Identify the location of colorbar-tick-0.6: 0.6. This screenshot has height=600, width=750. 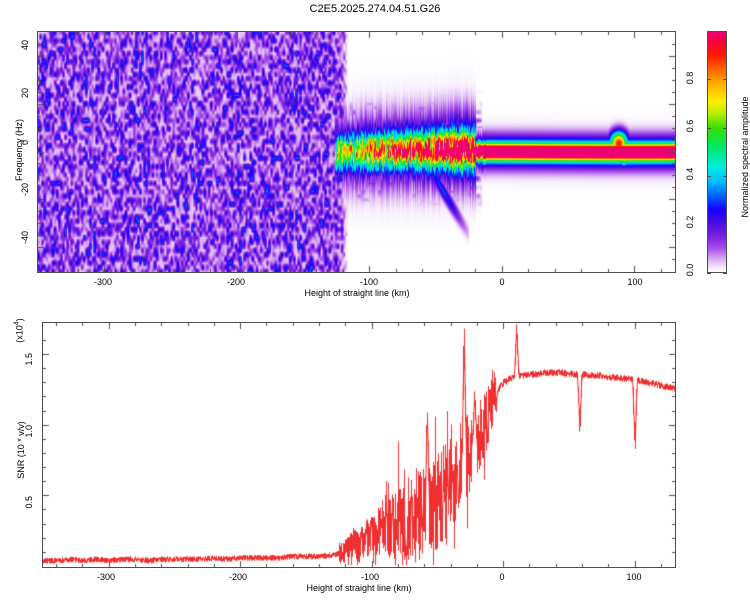
(690, 126).